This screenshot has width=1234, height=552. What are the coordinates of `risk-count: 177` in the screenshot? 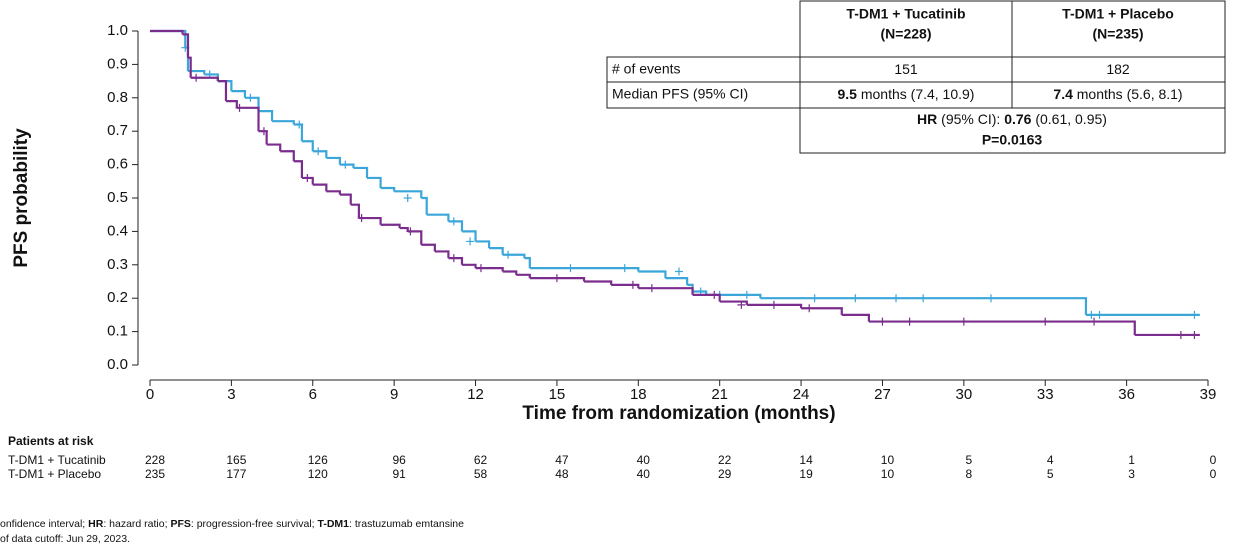 It's located at (236, 474).